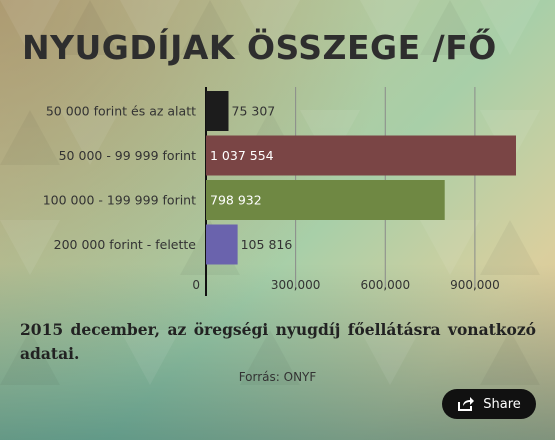 This screenshot has height=440, width=555. Describe the element at coordinates (254, 111) in the screenshot. I see `value-label: 75 307` at that location.